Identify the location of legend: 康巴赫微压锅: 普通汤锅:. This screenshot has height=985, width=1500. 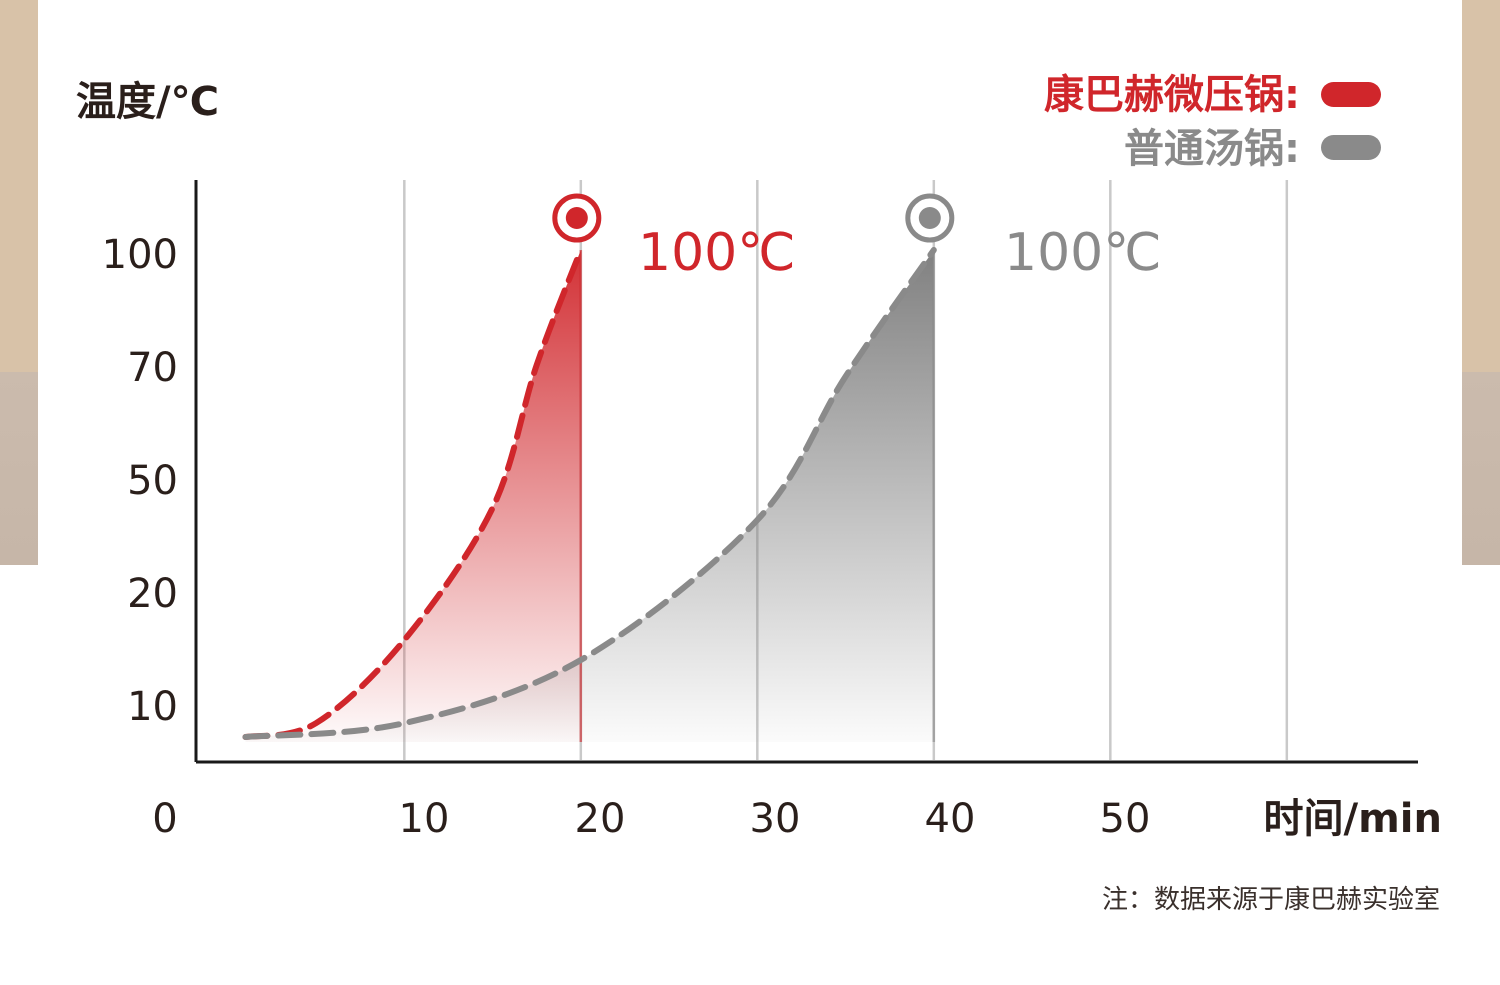
(1212, 122).